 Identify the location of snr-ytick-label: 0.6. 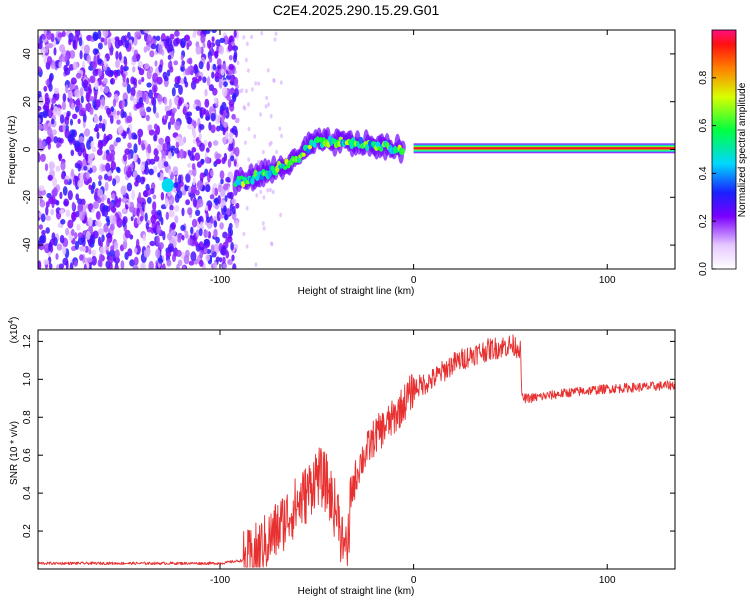
(27, 455).